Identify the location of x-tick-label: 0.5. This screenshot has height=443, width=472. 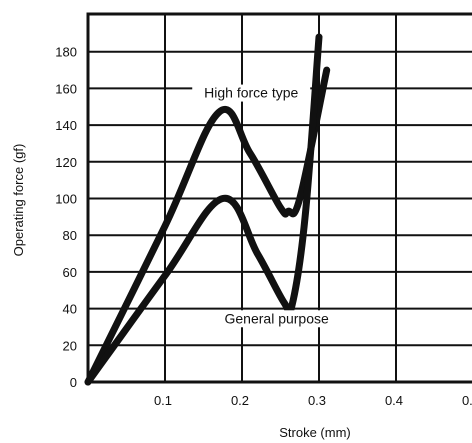
(467, 400).